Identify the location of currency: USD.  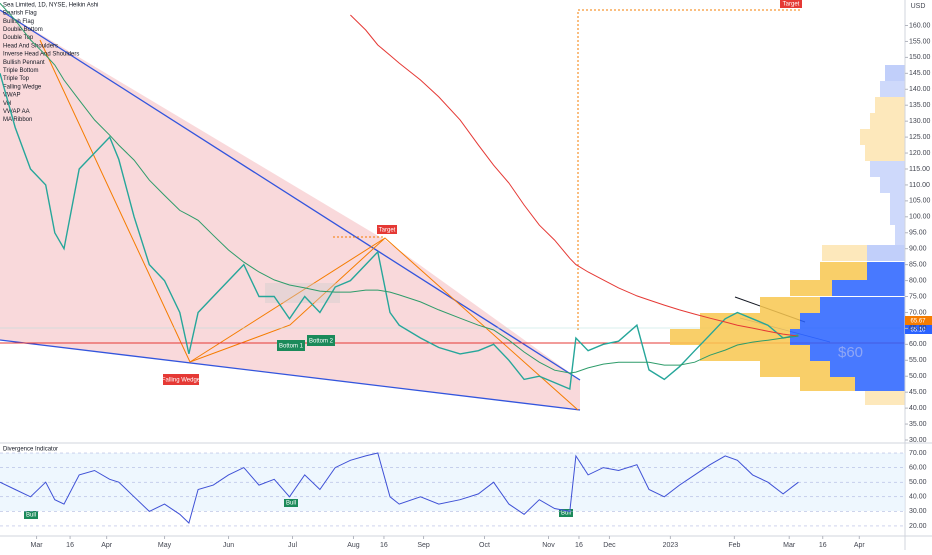
(918, 6).